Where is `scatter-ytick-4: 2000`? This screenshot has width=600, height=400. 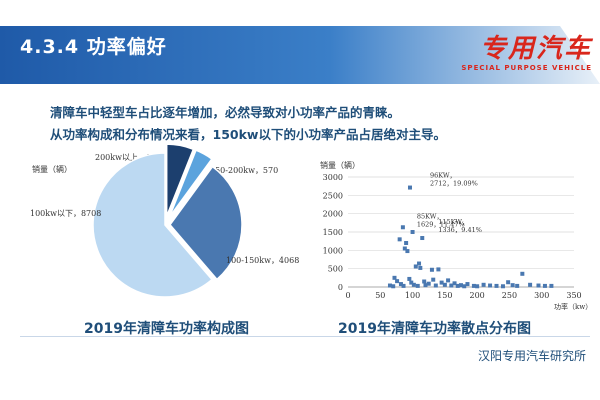 scatter-ytick-4: 2000 is located at coordinates (333, 214).